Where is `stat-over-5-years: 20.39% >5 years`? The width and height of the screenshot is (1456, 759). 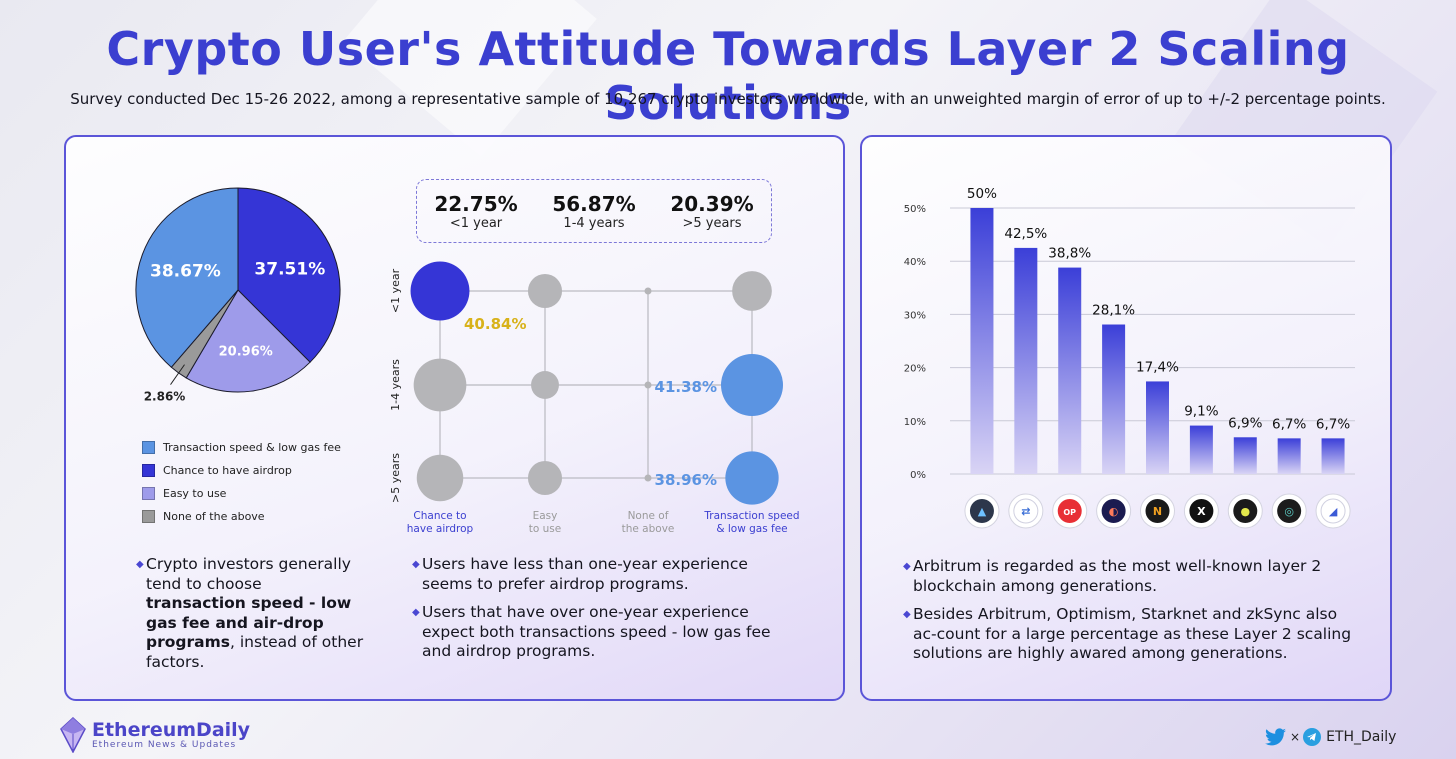 stat-over-5-years: 20.39% >5 years is located at coordinates (711, 211).